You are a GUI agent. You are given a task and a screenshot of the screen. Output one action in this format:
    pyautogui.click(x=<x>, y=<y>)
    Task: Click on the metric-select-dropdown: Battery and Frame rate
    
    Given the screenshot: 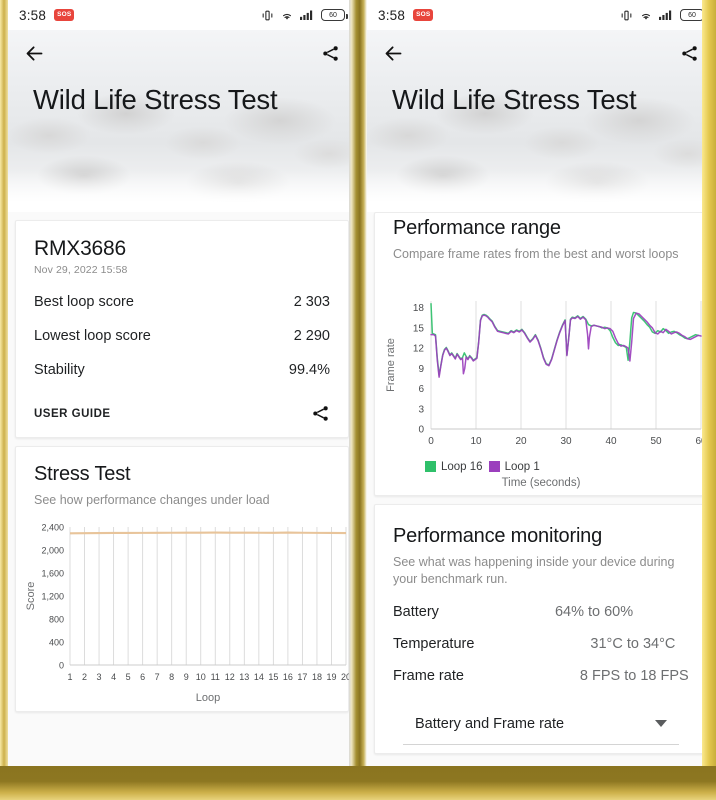 What is the action you would take?
    pyautogui.click(x=541, y=725)
    